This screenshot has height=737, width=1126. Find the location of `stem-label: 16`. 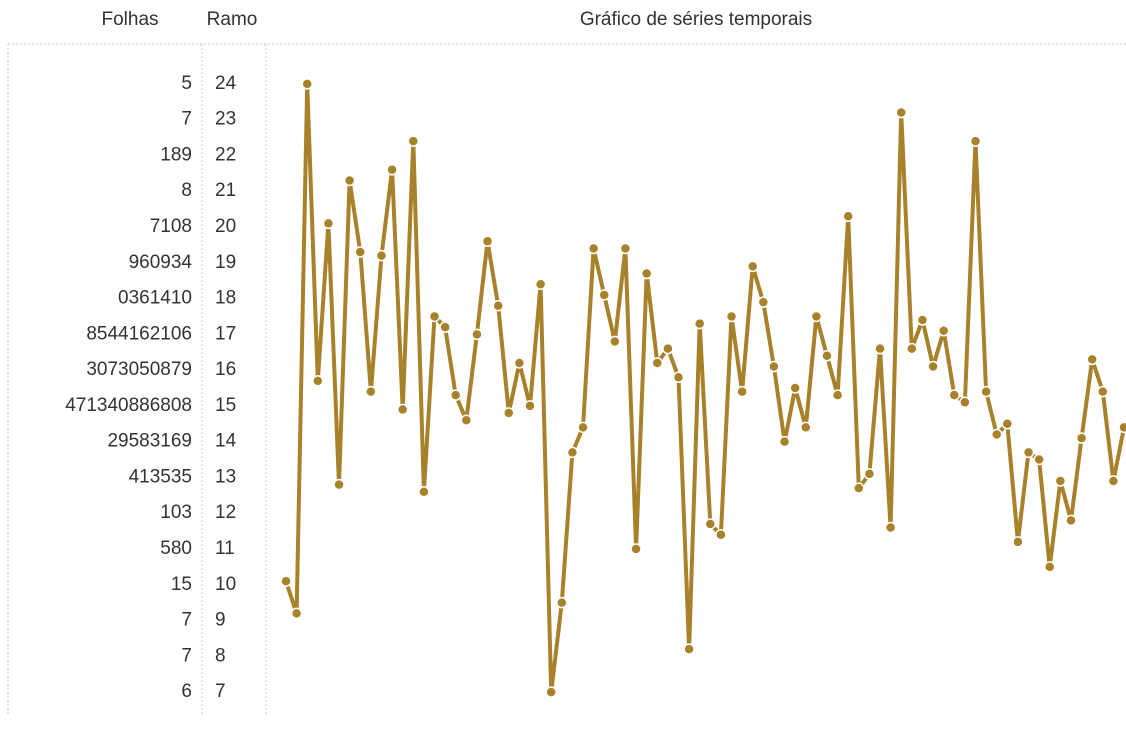

stem-label: 16 is located at coordinates (225, 369).